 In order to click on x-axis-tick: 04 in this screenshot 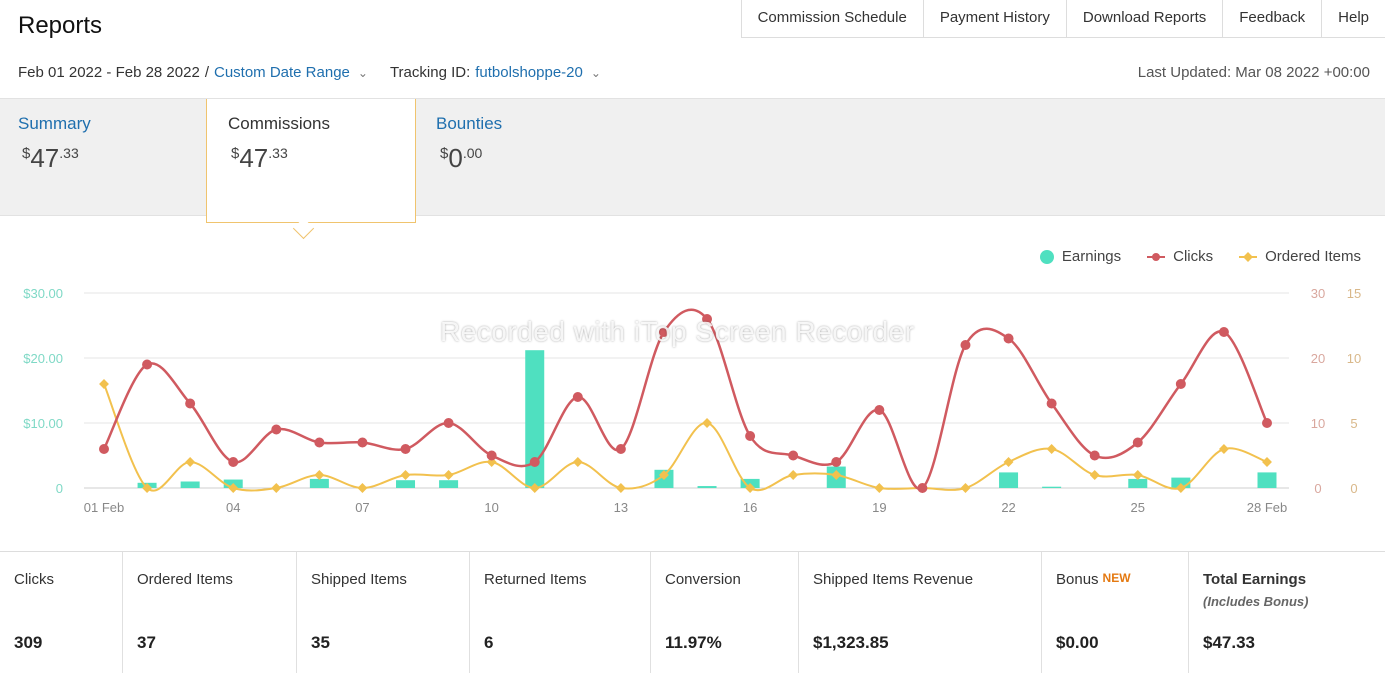, I will do `click(233, 507)`.